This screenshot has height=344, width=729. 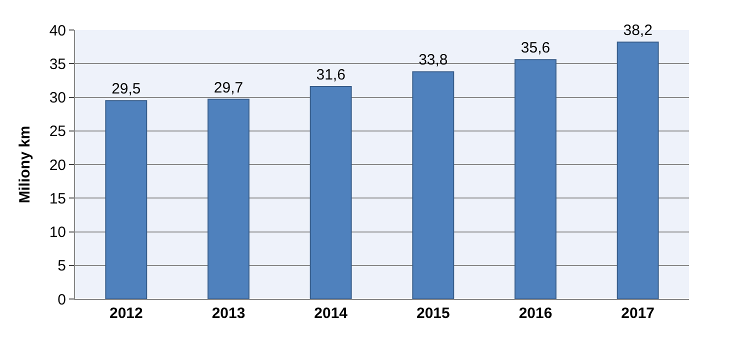 What do you see at coordinates (126, 89) in the screenshot?
I see `data-label: 29,5` at bounding box center [126, 89].